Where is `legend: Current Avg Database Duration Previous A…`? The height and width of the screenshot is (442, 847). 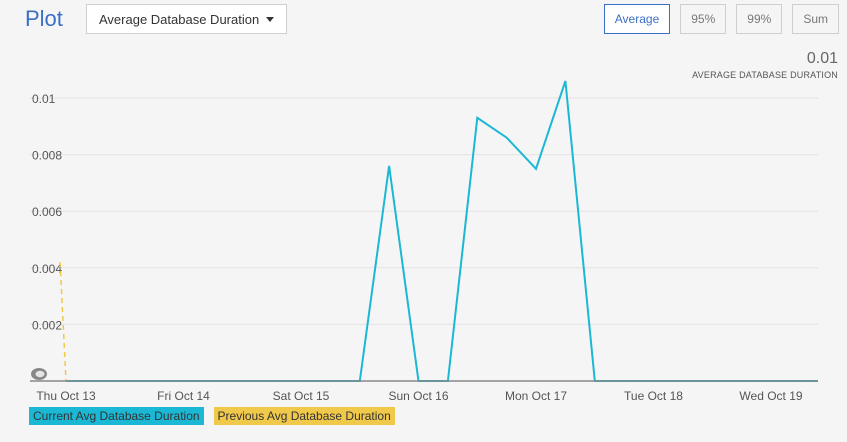
legend: Current Avg Database Duration Previous A… is located at coordinates (217, 416).